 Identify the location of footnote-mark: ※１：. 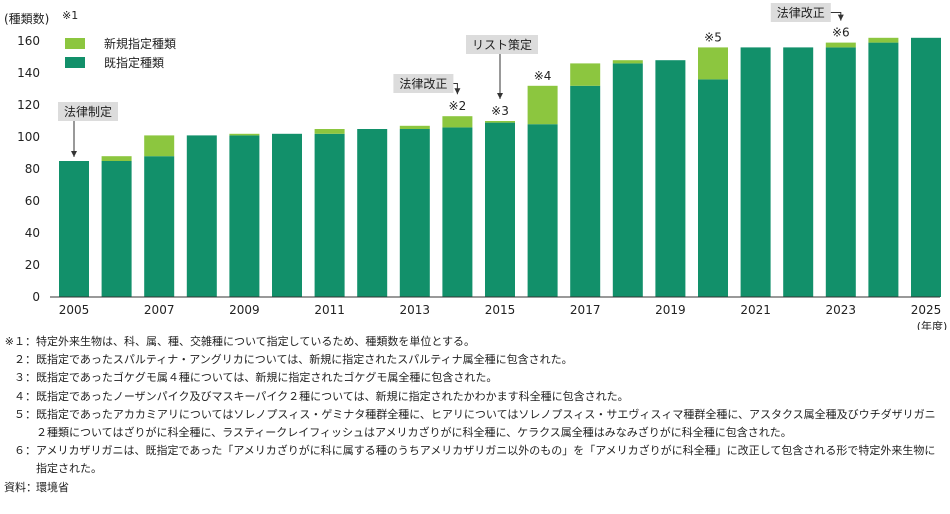
(20, 341).